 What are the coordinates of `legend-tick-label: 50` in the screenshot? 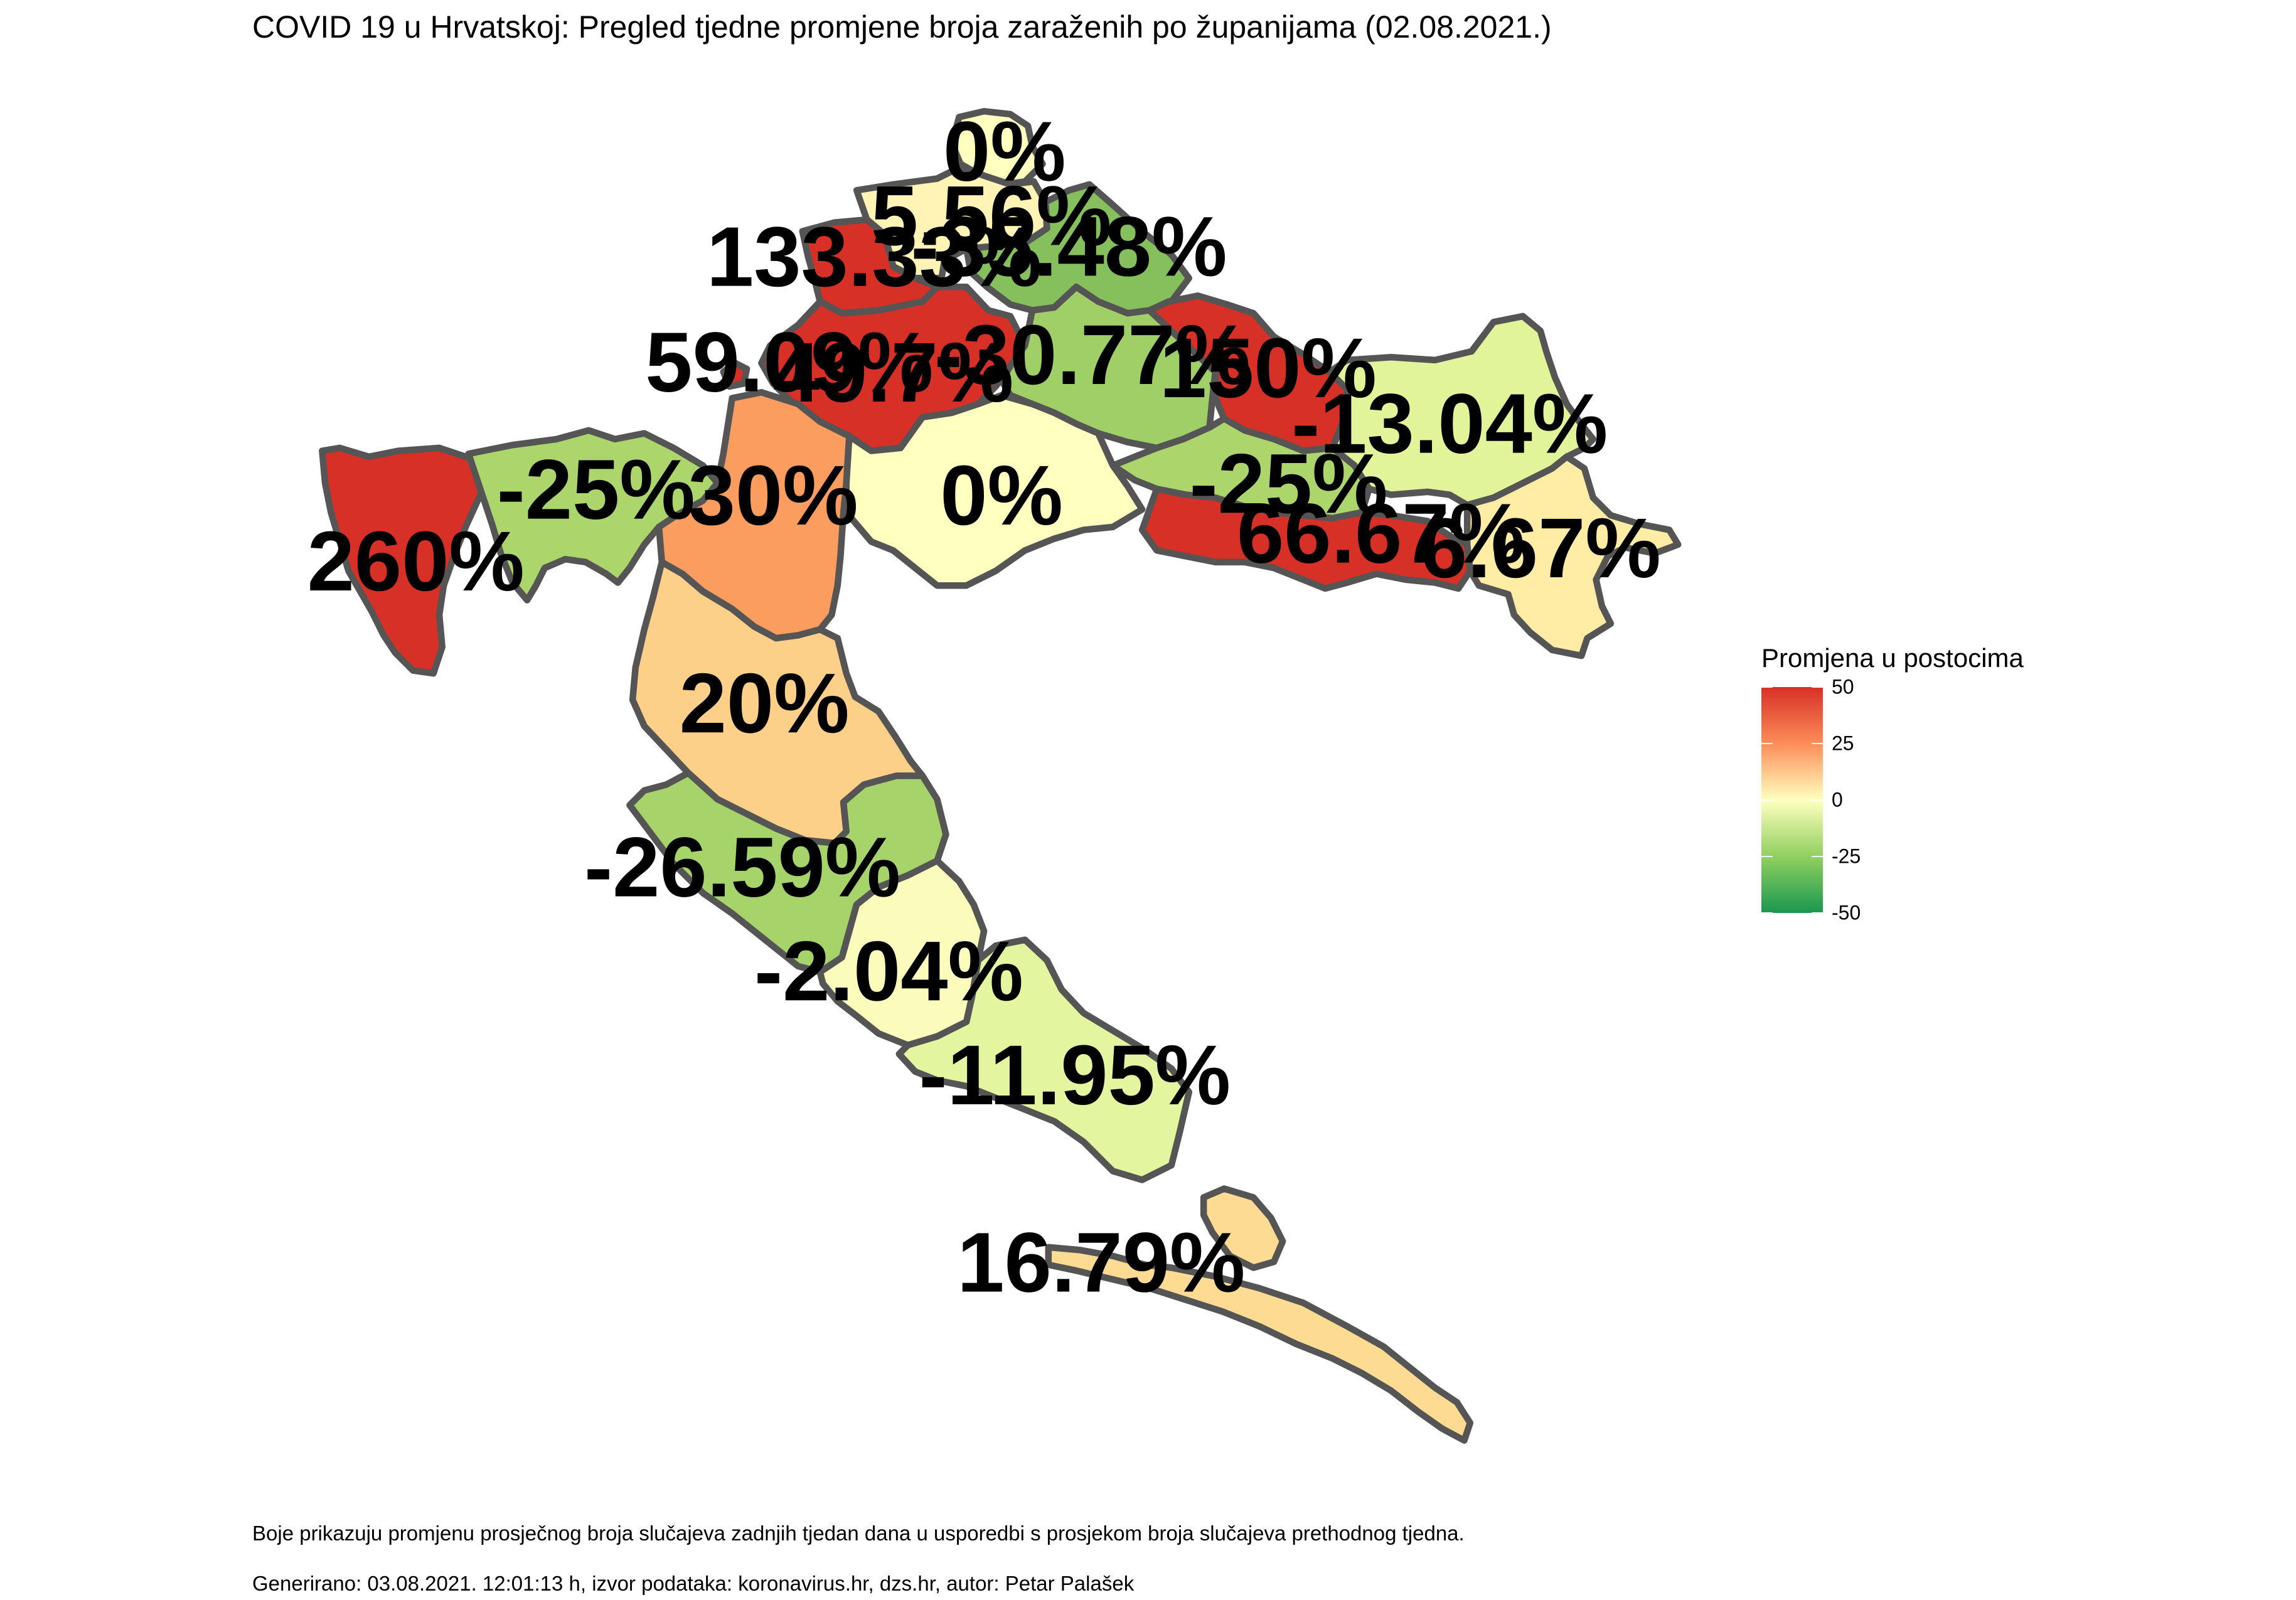 It's located at (1843, 686).